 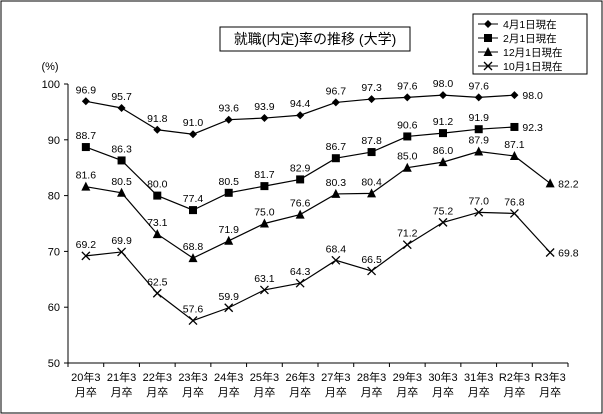 What do you see at coordinates (407, 234) in the screenshot?
I see `data-label: 71.2` at bounding box center [407, 234].